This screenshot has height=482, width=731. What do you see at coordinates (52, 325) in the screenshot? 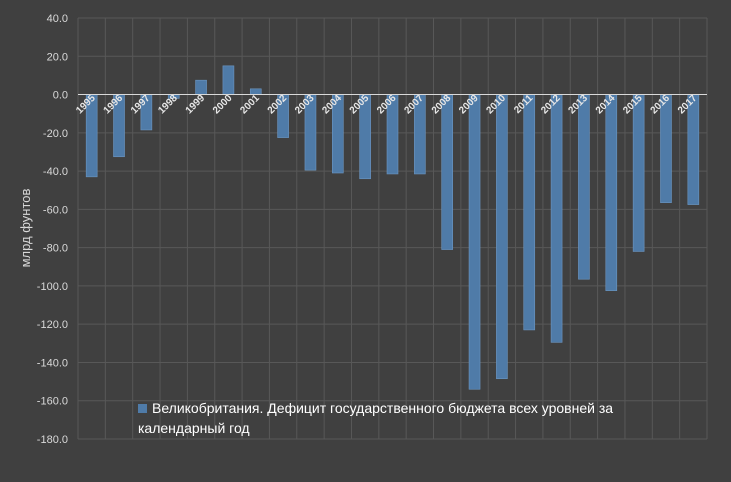
I see `y-tick-label: -120.0` at bounding box center [52, 325].